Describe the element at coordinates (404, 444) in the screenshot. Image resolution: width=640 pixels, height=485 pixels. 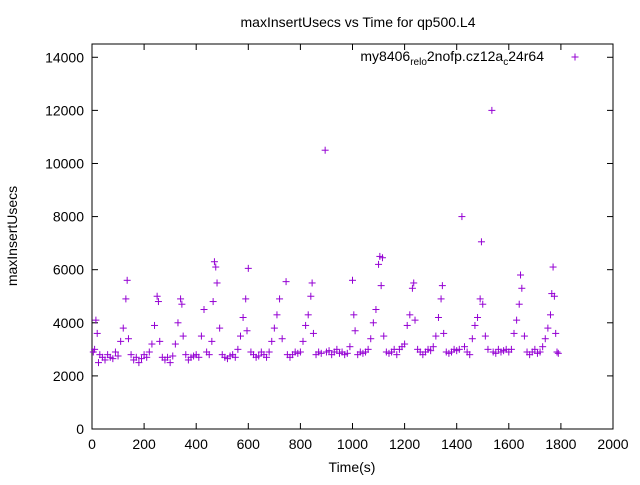
I see `x-tick-label: 1200` at that location.